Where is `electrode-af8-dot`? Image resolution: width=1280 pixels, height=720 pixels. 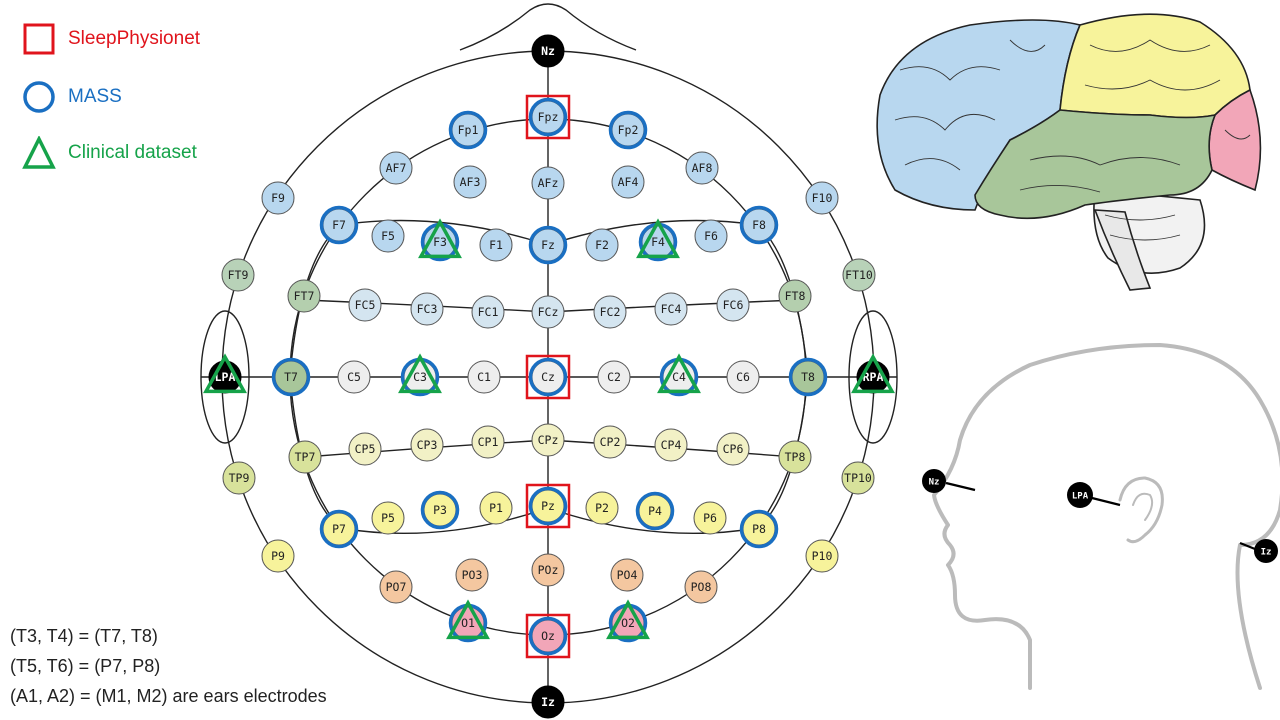
electrode-af8-dot is located at coordinates (702, 168).